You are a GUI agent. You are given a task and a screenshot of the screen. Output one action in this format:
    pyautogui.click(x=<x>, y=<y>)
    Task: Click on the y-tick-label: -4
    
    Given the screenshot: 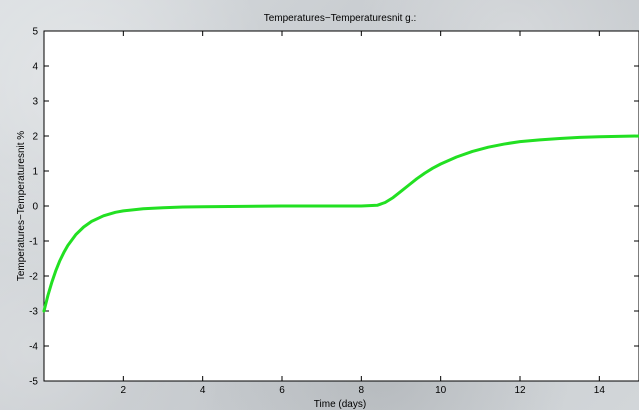 What is the action you would take?
    pyautogui.click(x=33, y=347)
    